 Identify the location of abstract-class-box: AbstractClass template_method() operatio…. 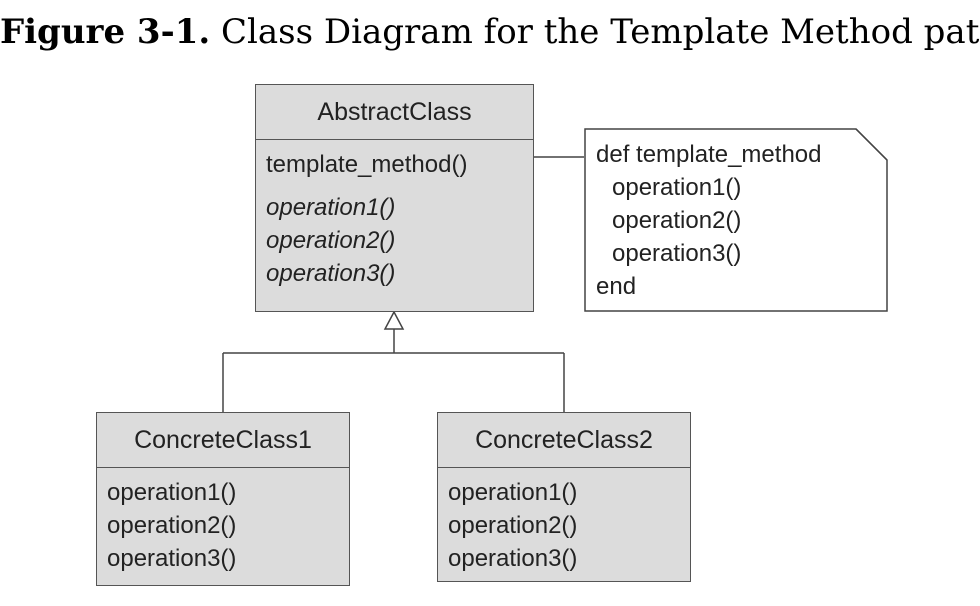
(394, 198).